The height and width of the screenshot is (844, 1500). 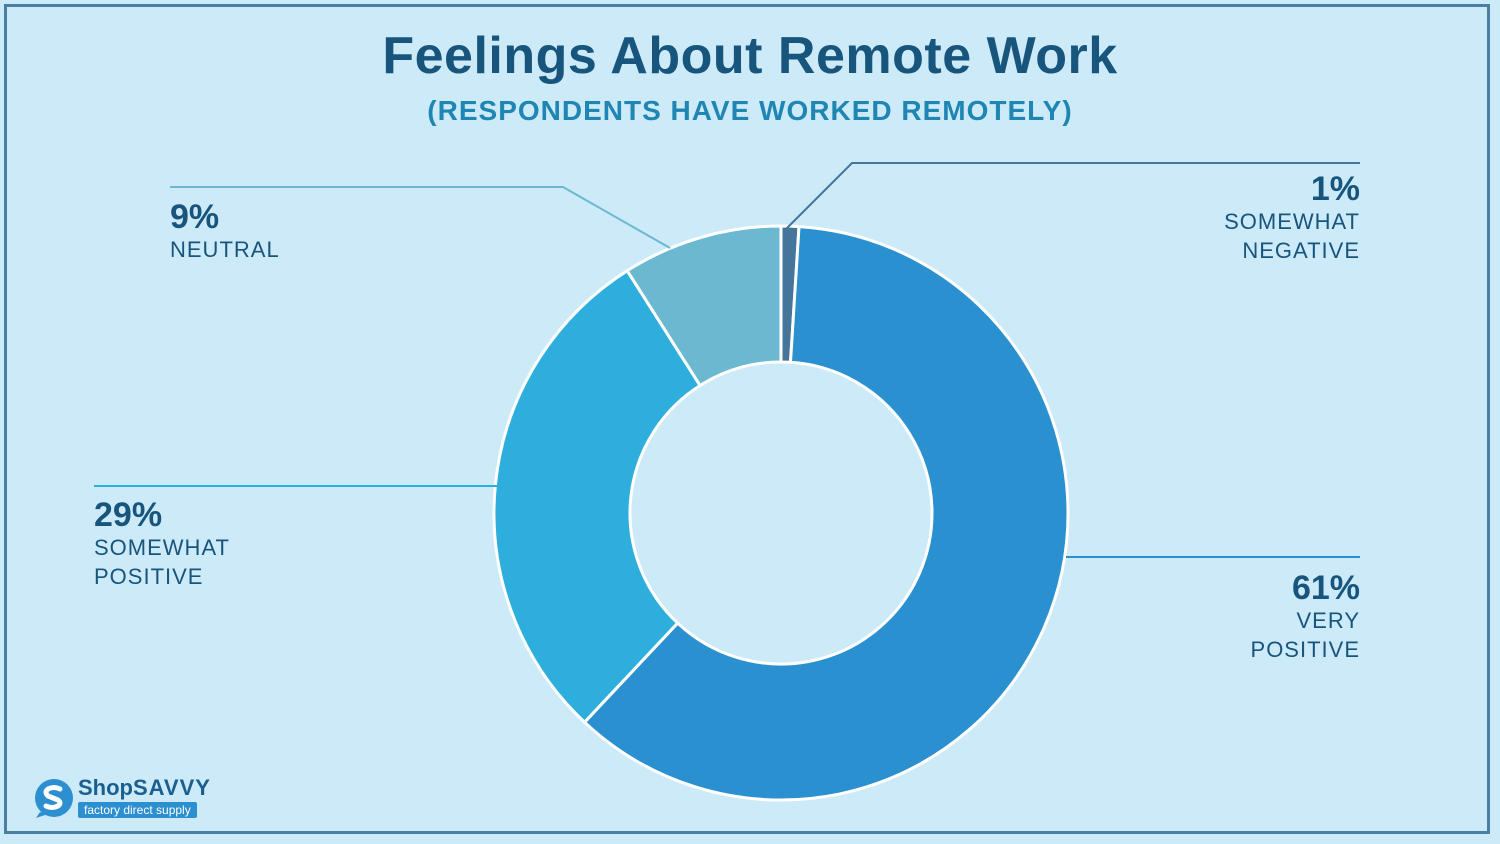 I want to click on label-very-positive-value: 61%, so click(x=1325, y=588).